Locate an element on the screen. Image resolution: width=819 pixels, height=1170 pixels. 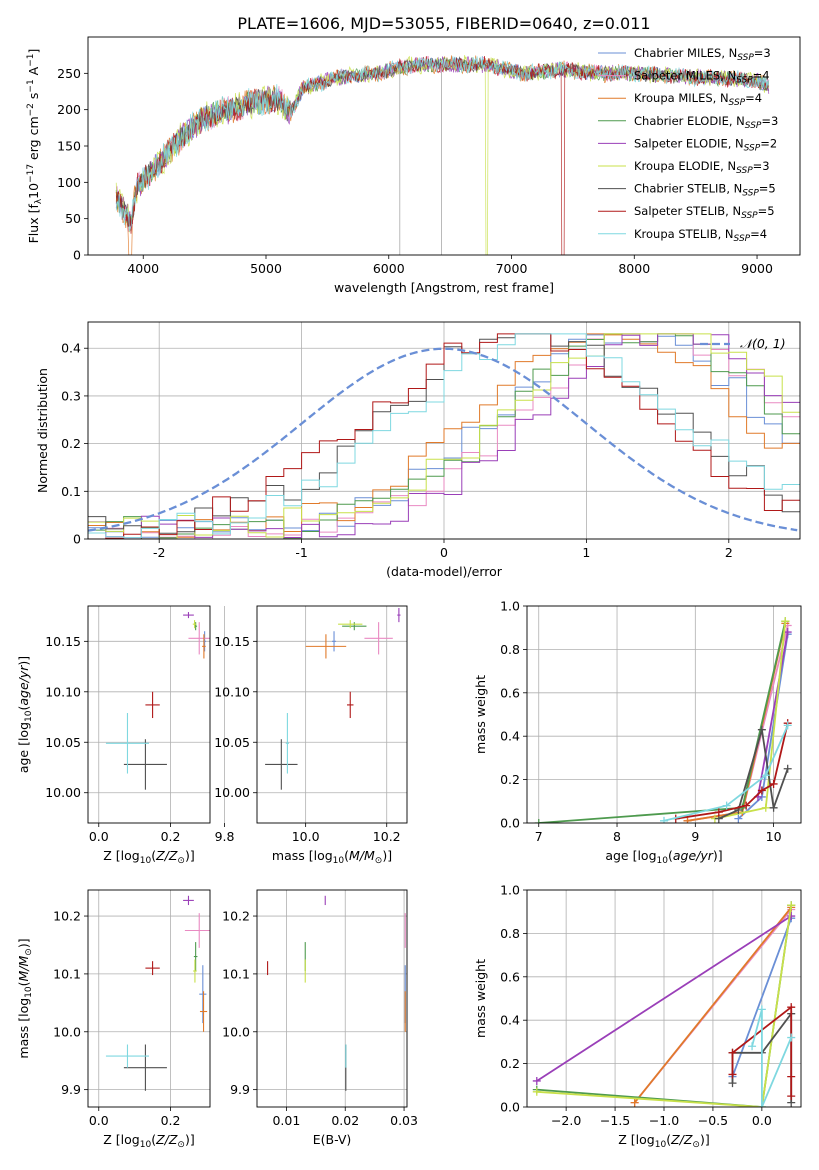
x-tick-label: 9 is located at coordinates (695, 836).